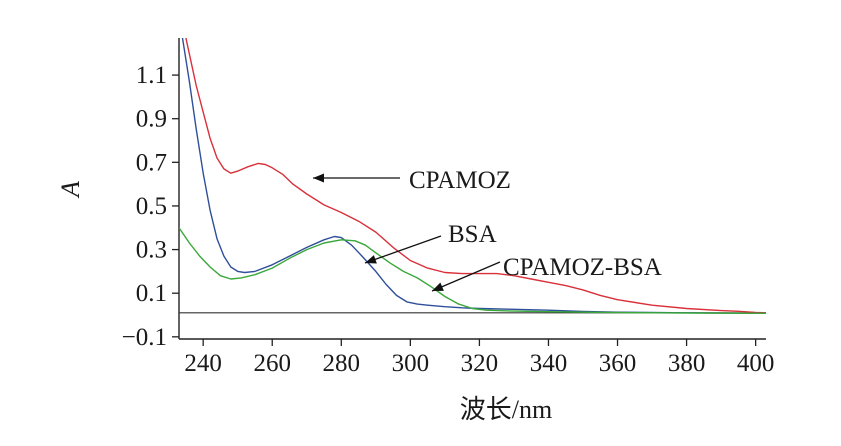 This screenshot has width=841, height=446. Describe the element at coordinates (582, 267) in the screenshot. I see `annotation-label-cpamoz-bsa: CPAMOZ-BSA` at that location.